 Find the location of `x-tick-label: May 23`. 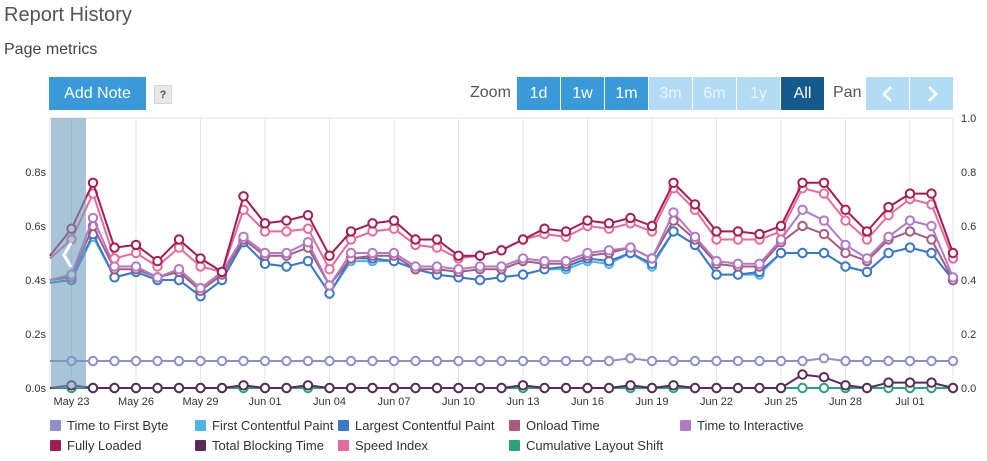

x-tick-label: May 23 is located at coordinates (71, 402).